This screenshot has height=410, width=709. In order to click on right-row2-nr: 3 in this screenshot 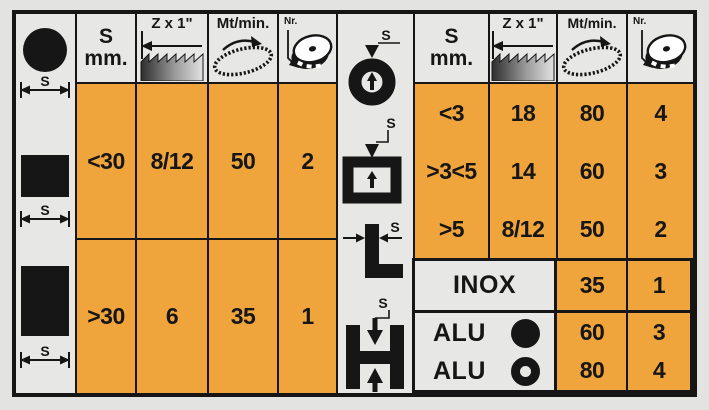, I will do `click(660, 170)`.